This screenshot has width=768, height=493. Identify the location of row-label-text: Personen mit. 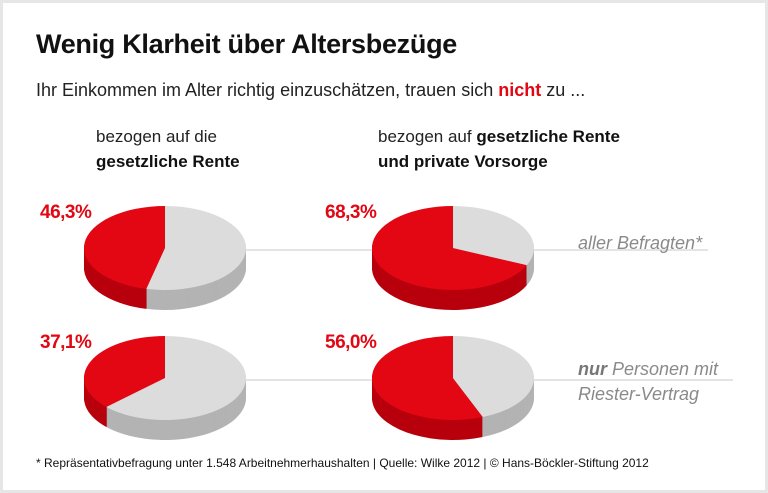
(663, 369).